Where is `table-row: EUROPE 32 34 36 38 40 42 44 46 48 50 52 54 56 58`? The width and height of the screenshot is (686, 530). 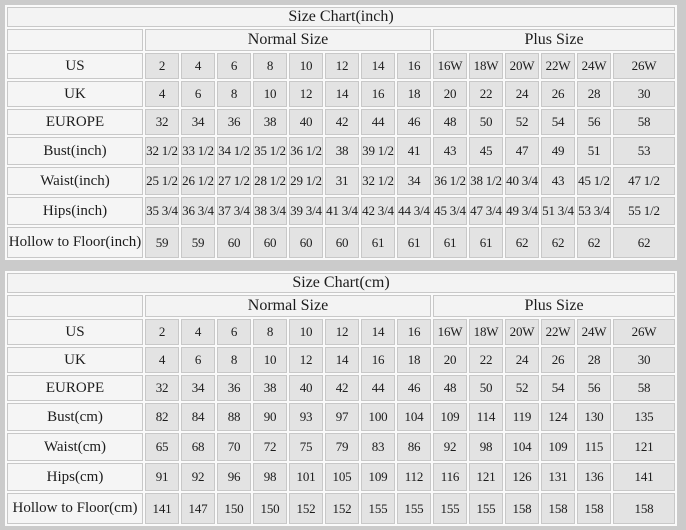 table-row: EUROPE 32 34 36 38 40 42 44 46 48 50 52 54 56 58 is located at coordinates (341, 122).